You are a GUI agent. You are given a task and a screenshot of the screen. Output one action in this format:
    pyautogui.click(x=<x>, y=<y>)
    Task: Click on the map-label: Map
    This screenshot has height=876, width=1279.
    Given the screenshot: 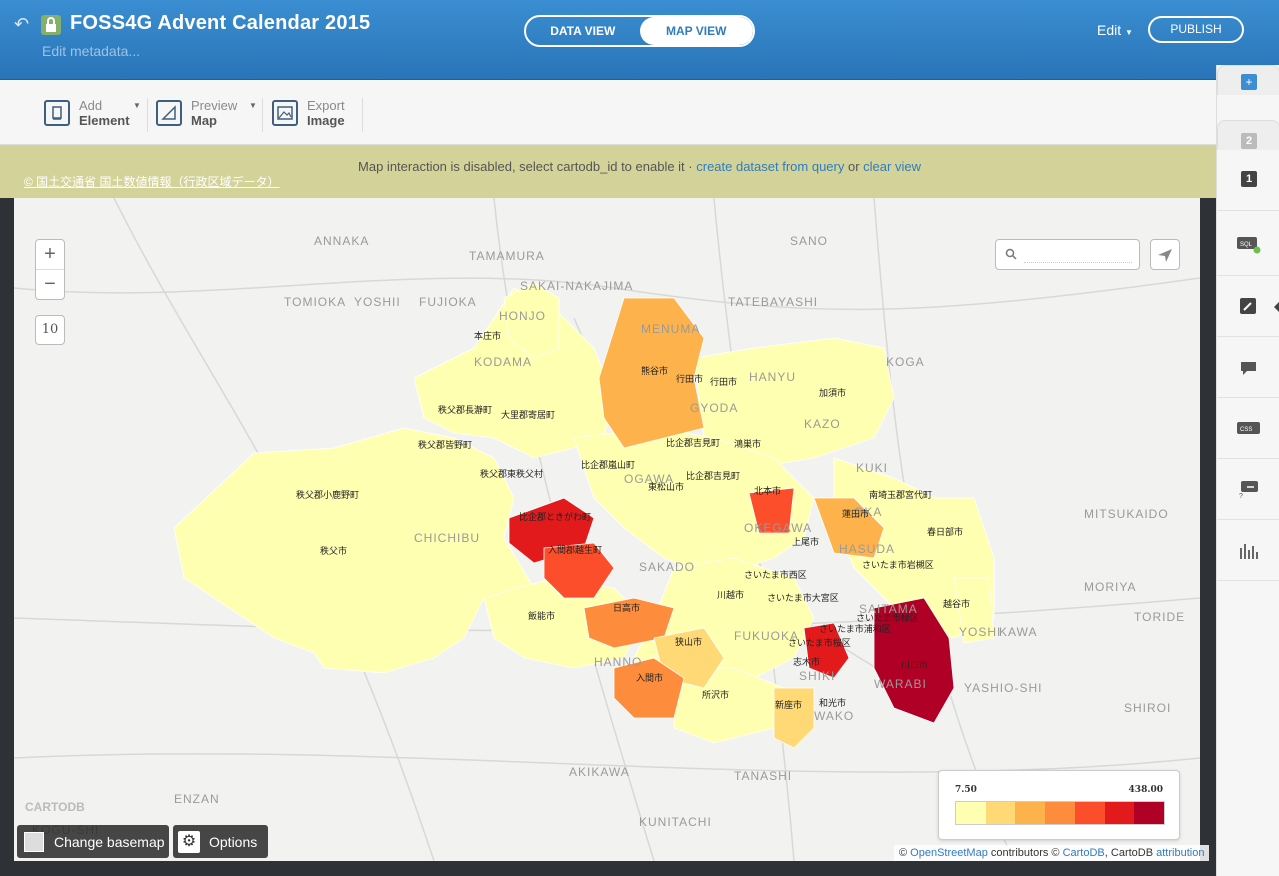 What is the action you would take?
    pyautogui.click(x=204, y=120)
    